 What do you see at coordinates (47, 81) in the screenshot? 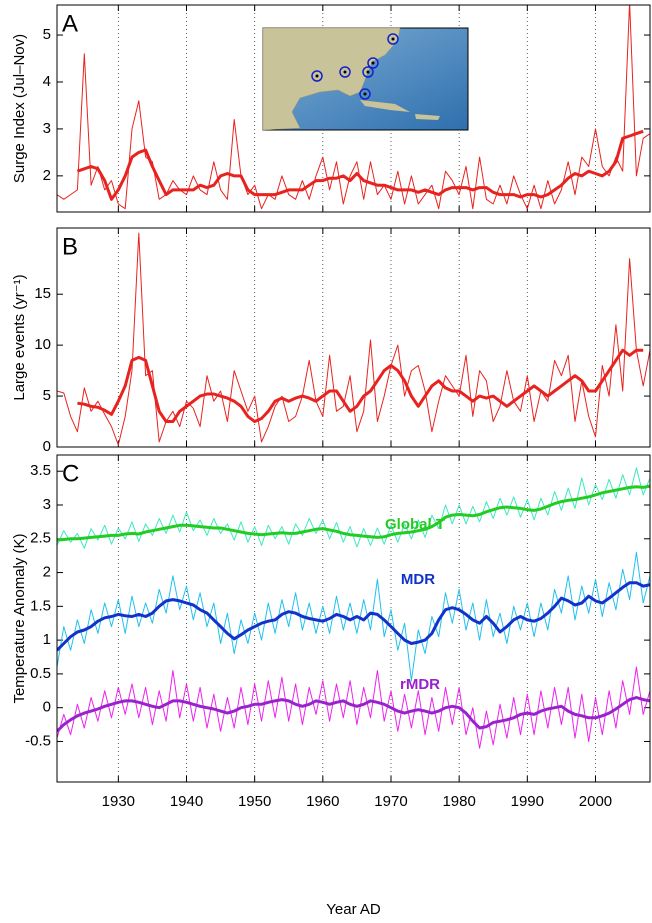
I see `y-tick-label: 4` at bounding box center [47, 81].